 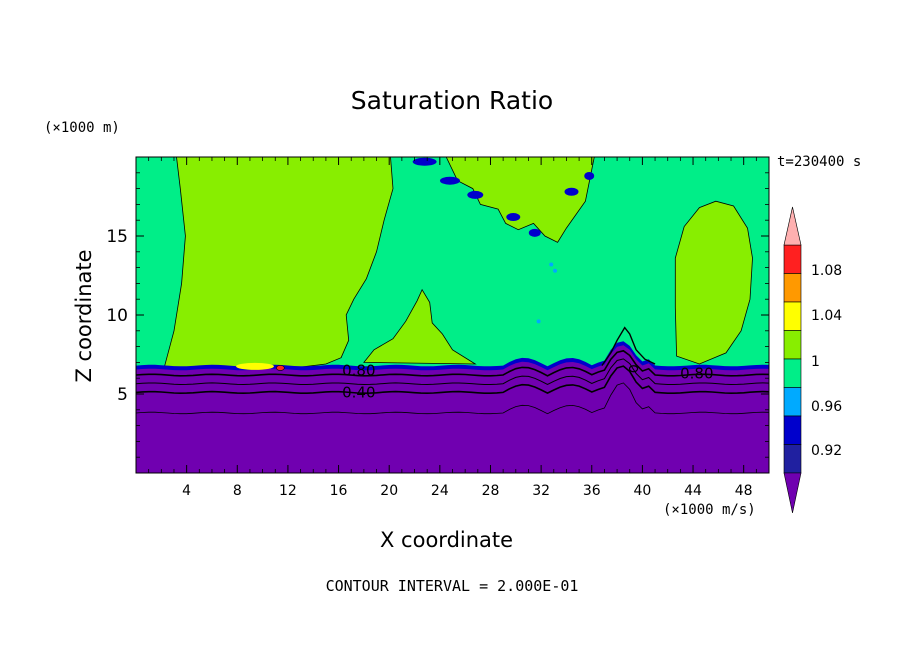 What do you see at coordinates (117, 237) in the screenshot?
I see `y-tick-label: 15` at bounding box center [117, 237].